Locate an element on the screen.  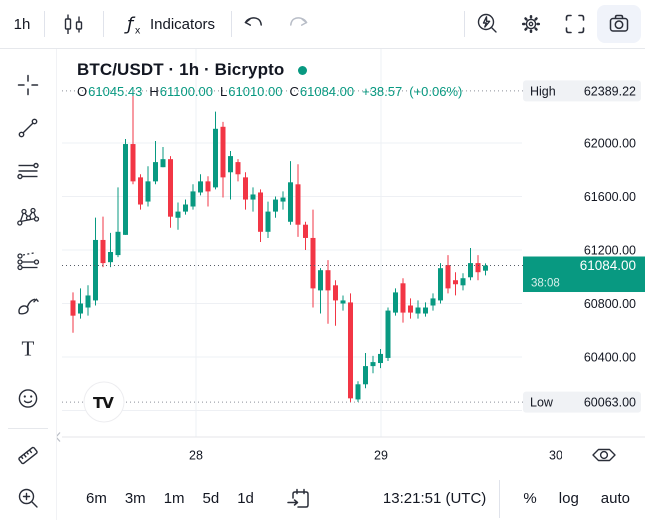
screenshot-button is located at coordinates (619, 24).